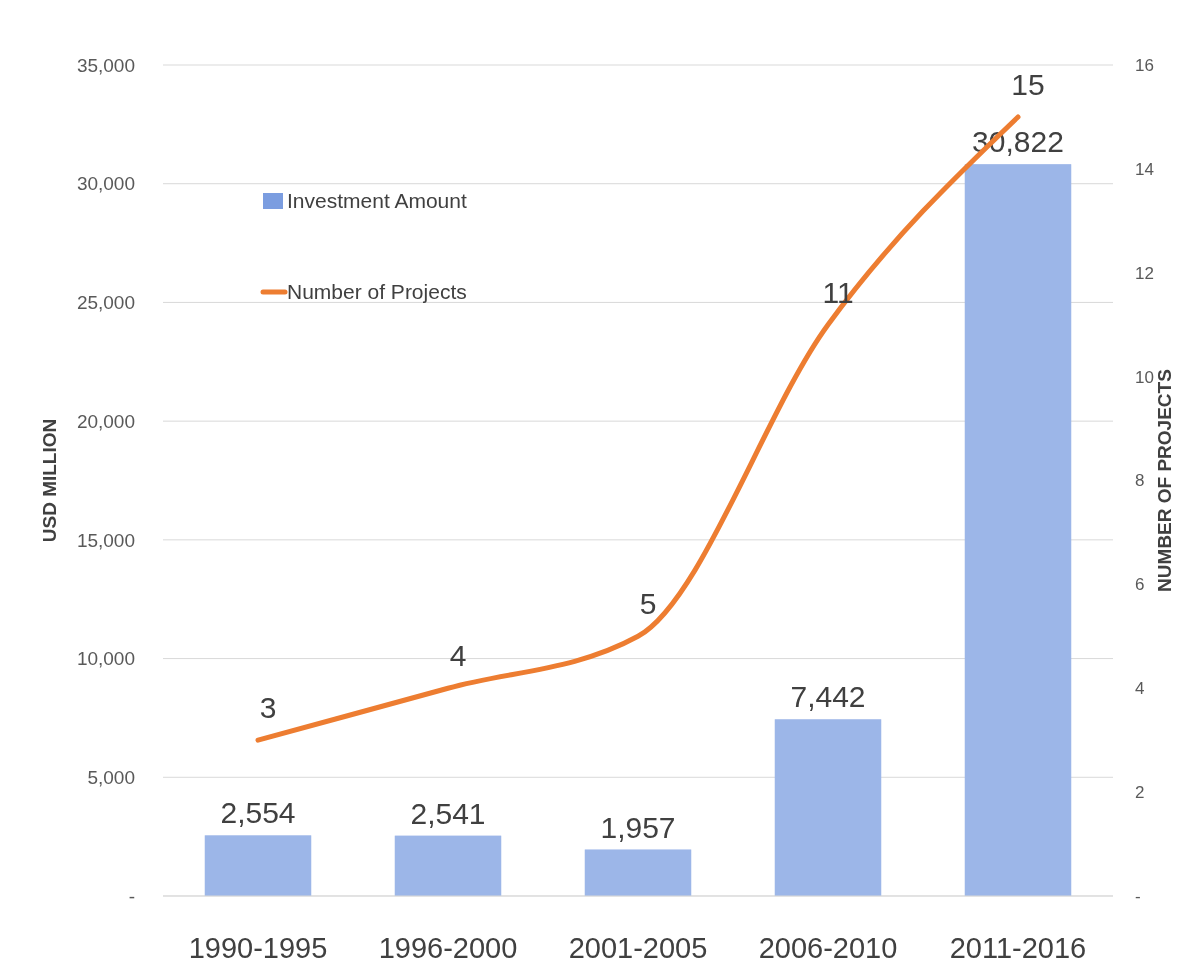 Image resolution: width=1181 pixels, height=973 pixels. Describe the element at coordinates (105, 421) in the screenshot. I see `y-tick-label: 20,000` at that location.